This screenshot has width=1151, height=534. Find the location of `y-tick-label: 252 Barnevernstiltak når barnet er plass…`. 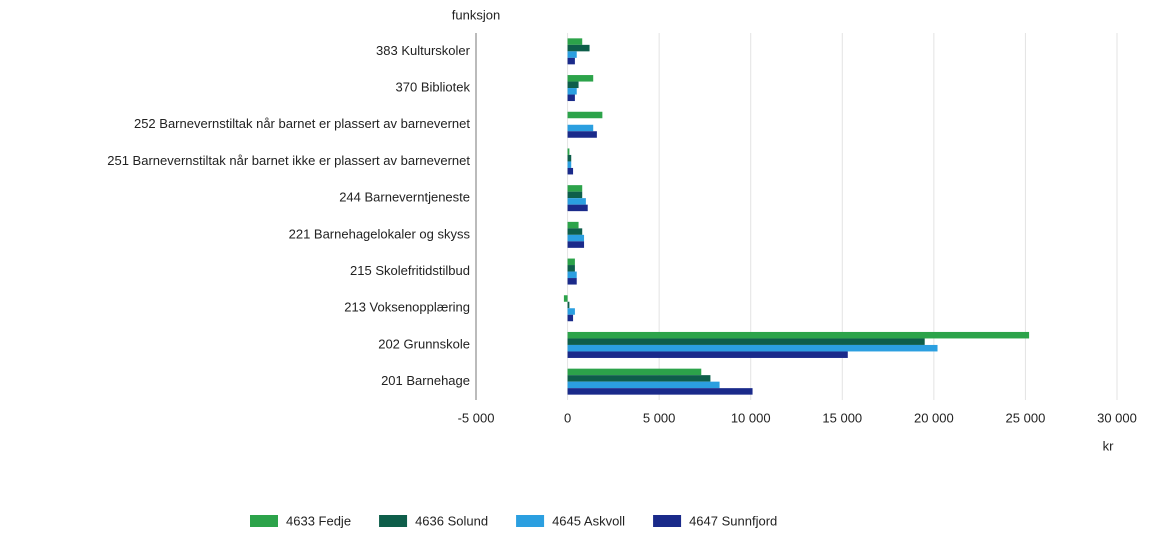

y-tick-label: 252 Barnevernstiltak når barnet er plass… is located at coordinates (302, 123).